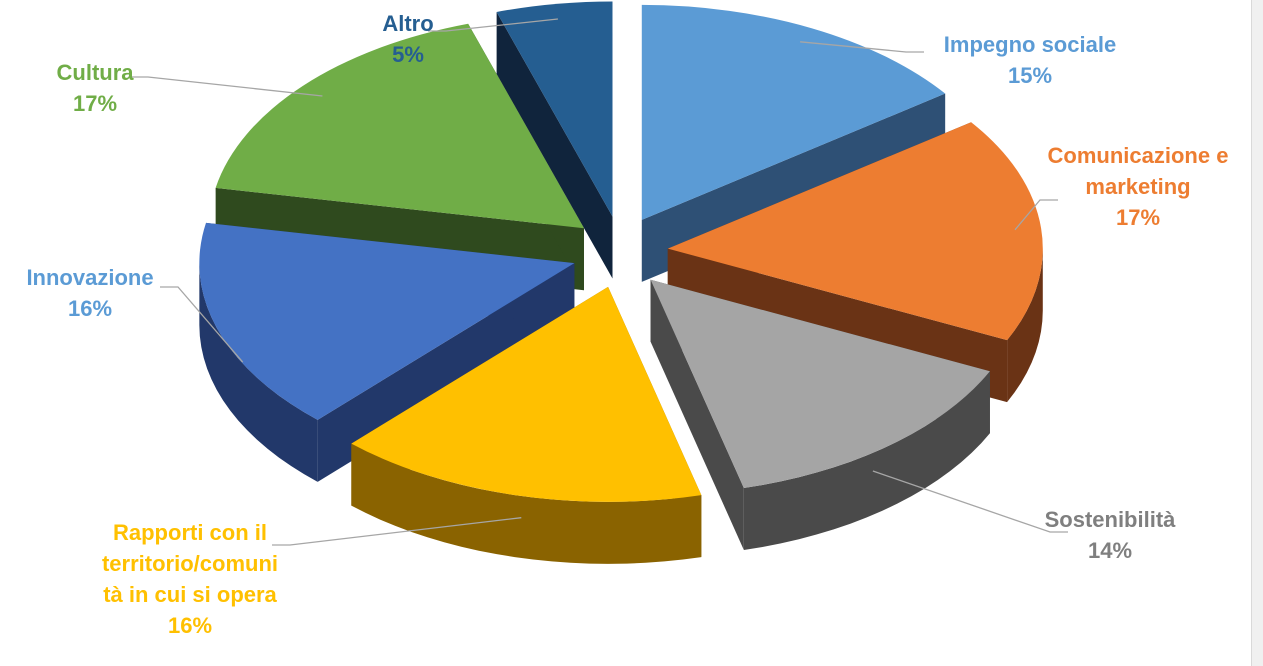  I want to click on slice-sostenibilita-top, so click(820, 383).